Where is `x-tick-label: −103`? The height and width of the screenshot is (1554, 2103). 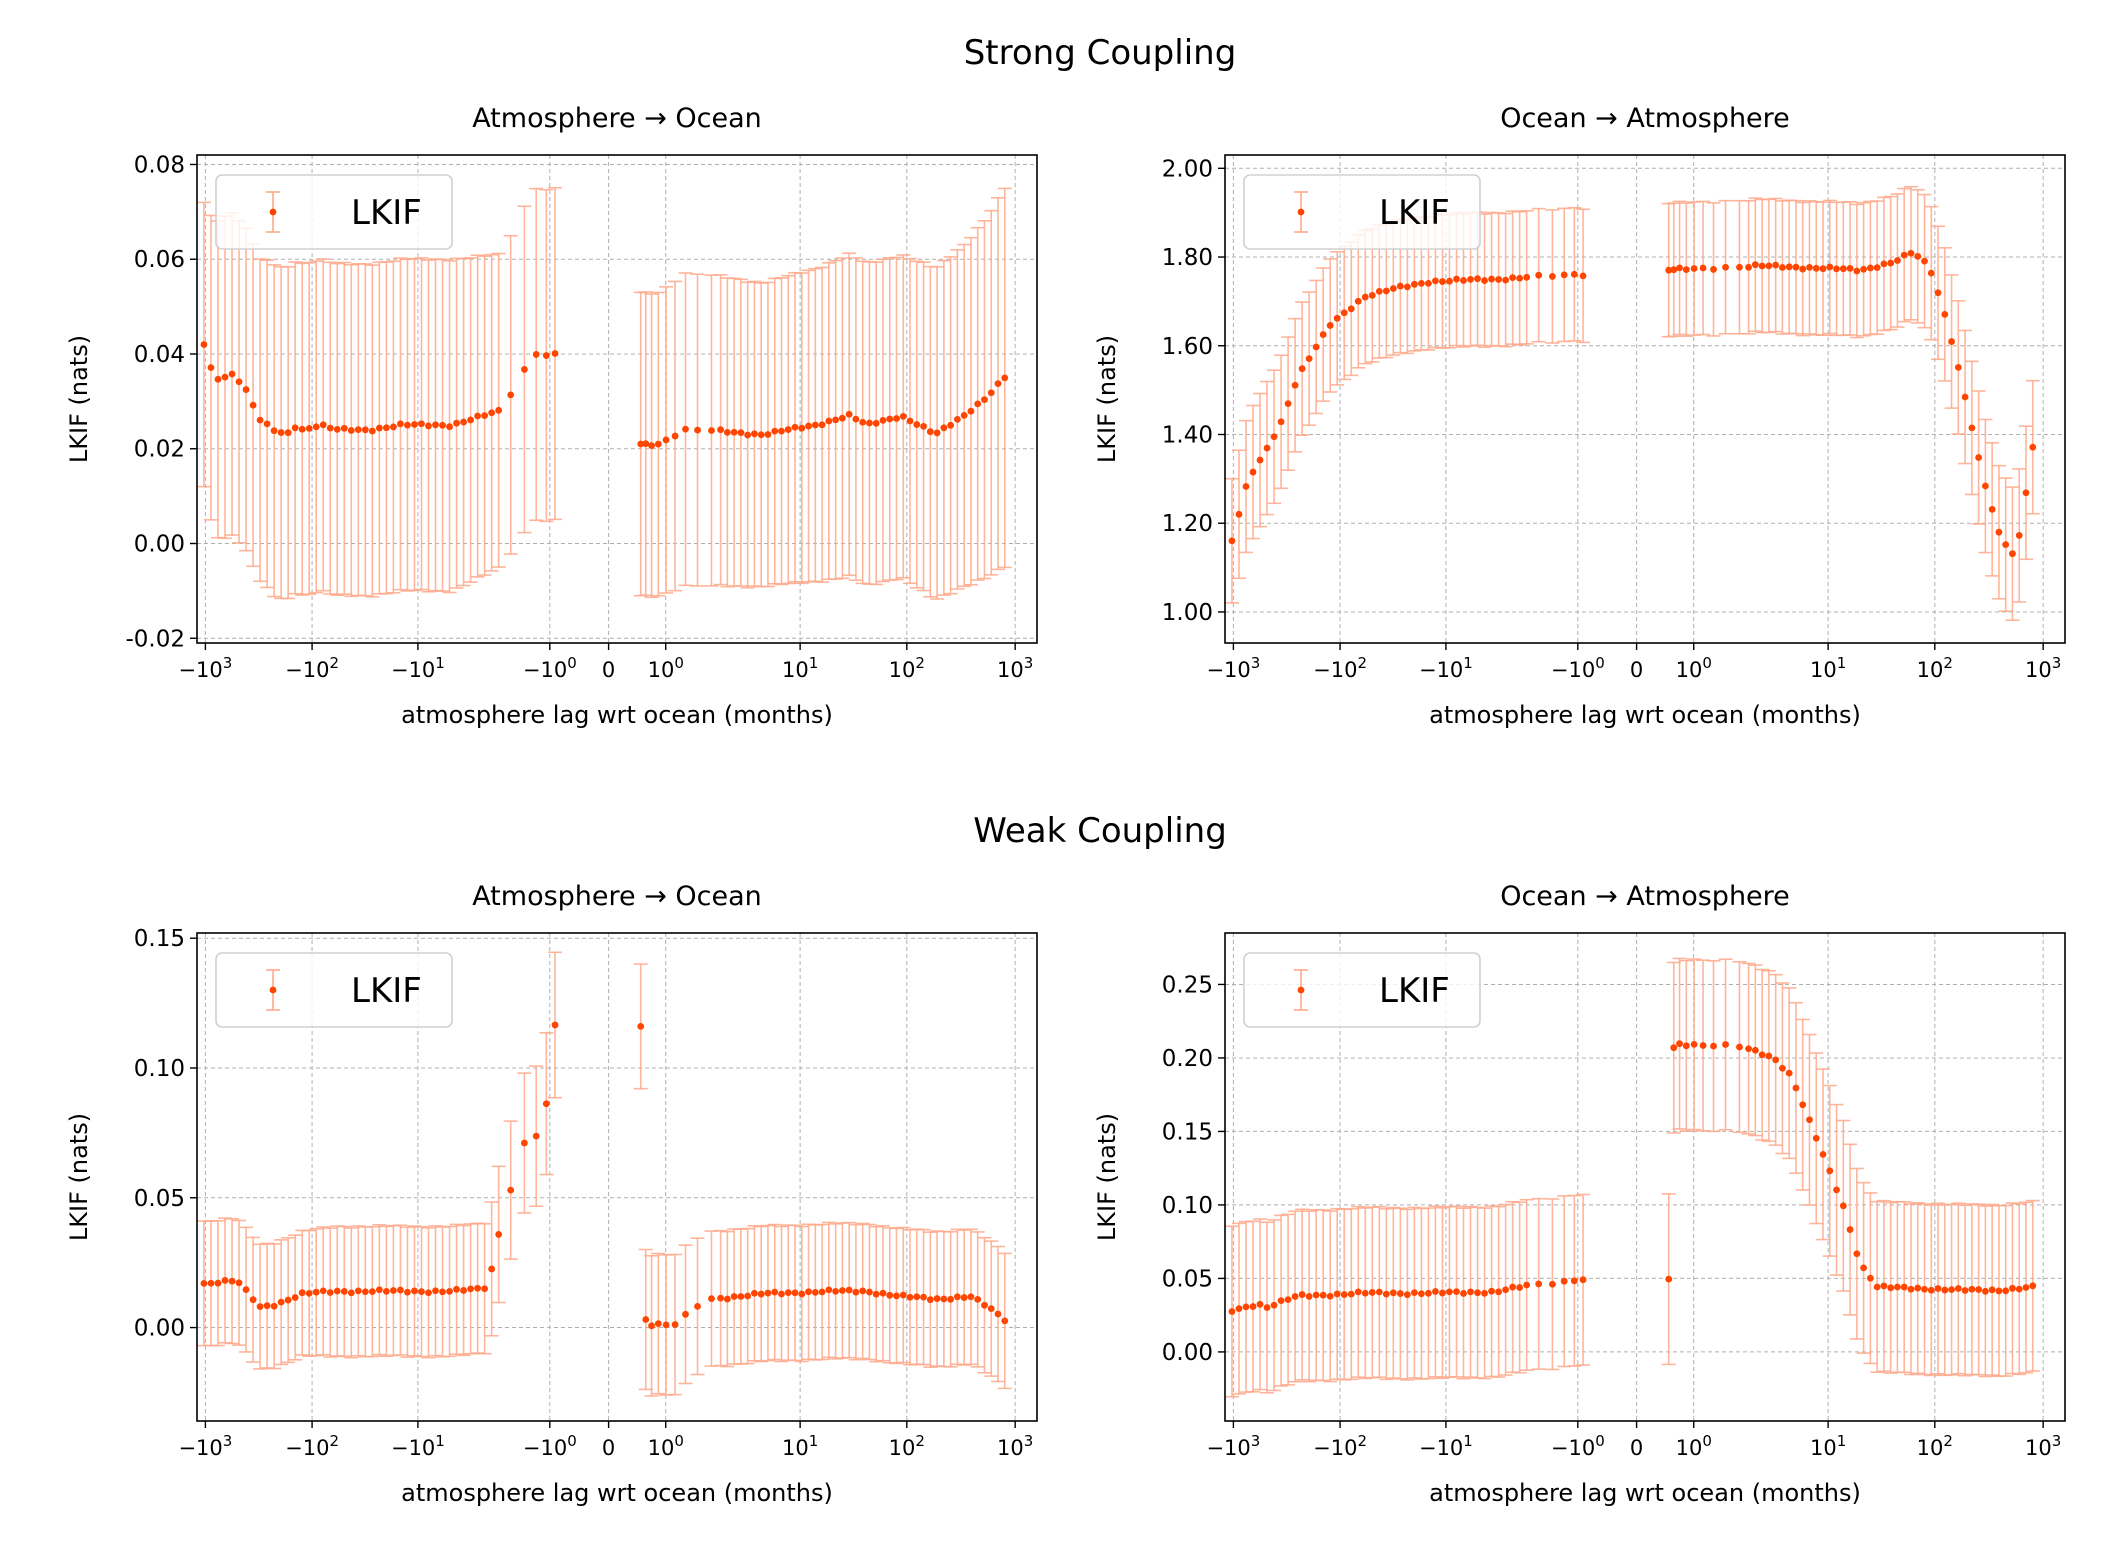 x-tick-label: −103 is located at coordinates (205, 1446).